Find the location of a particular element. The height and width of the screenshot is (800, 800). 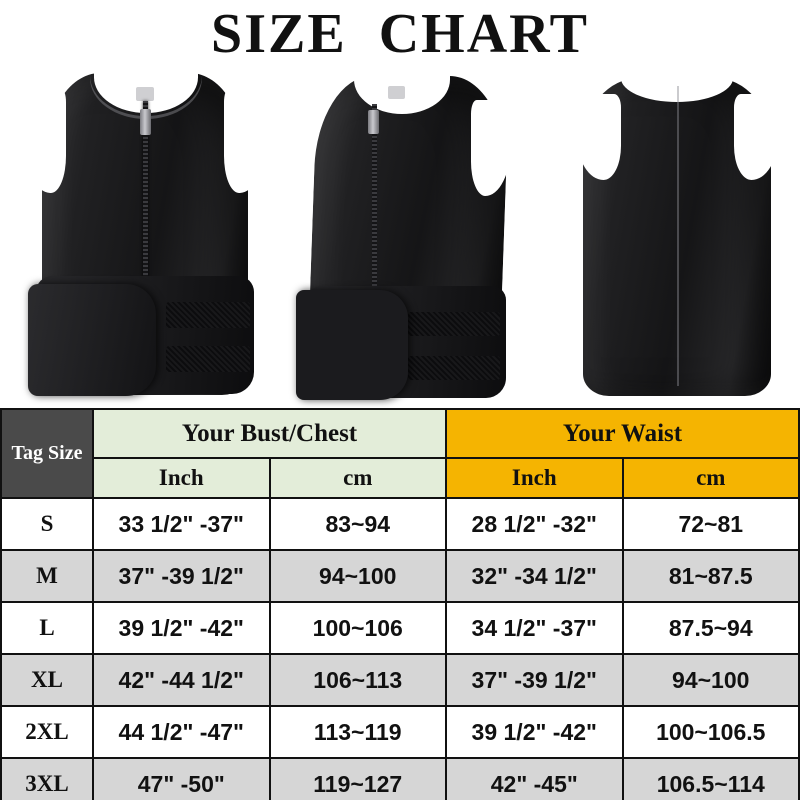

cell-bust-inch: 39 1/2" -42" is located at coordinates (181, 628).